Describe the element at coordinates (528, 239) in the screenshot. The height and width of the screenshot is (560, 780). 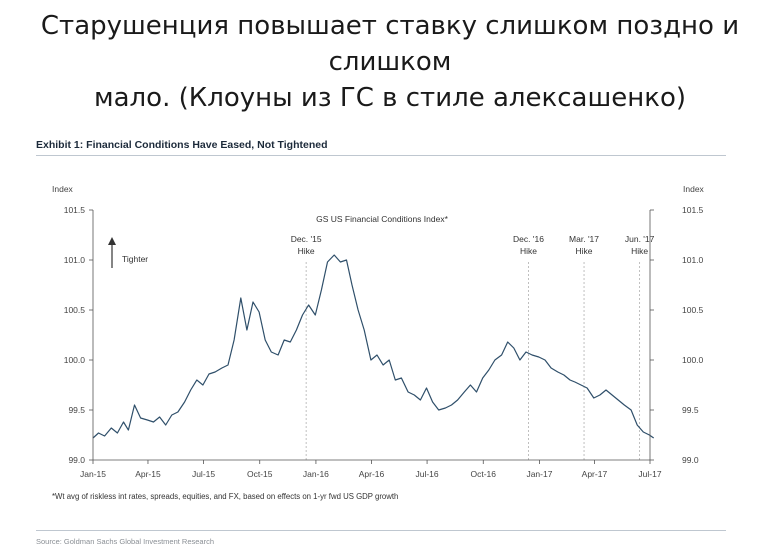
I see `hike-label-date: Dec. '16` at that location.